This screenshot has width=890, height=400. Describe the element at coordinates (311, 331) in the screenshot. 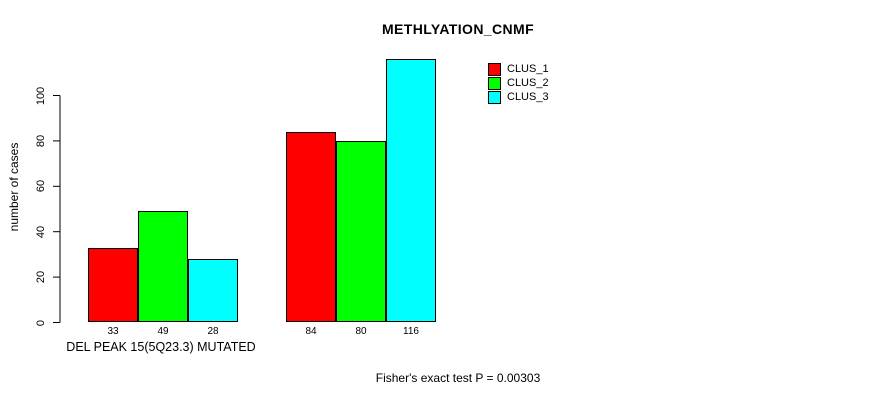

I see `bar-value-label: 84` at that location.